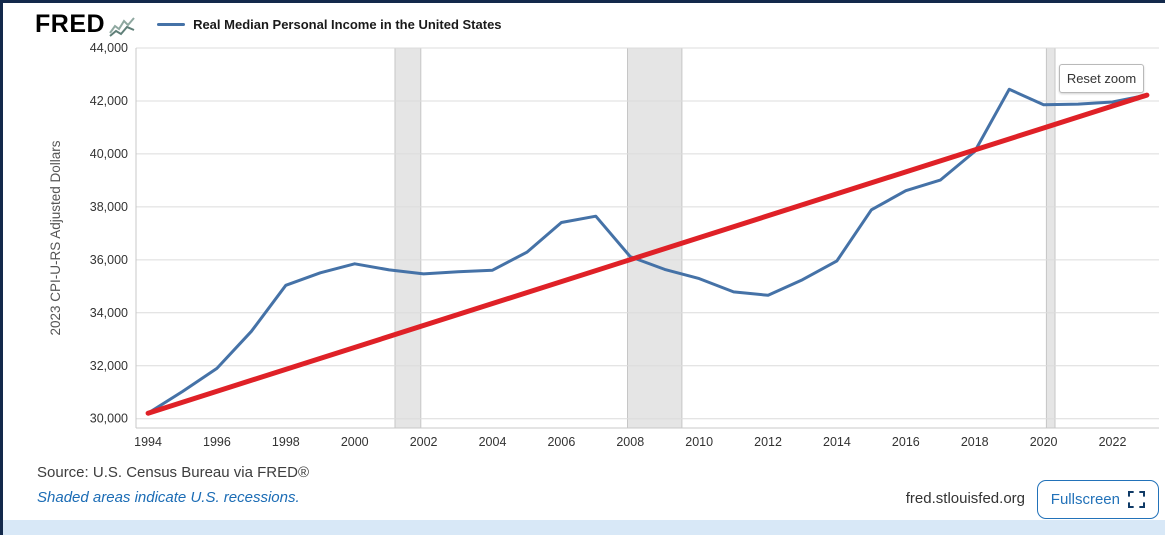 The width and height of the screenshot is (1165, 535). I want to click on x-tick-label: 2012, so click(768, 442).